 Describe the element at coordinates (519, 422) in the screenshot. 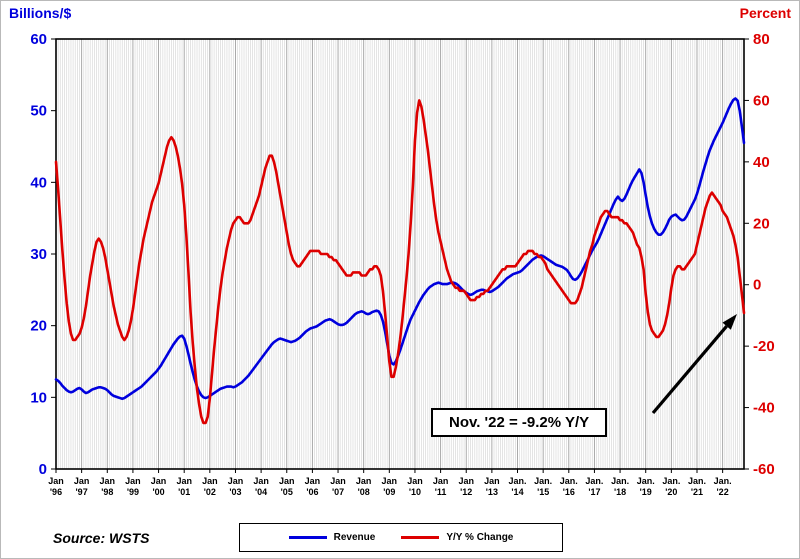

I see `annotation-callout: Nov. '22 = -9.2% Y/Y` at that location.